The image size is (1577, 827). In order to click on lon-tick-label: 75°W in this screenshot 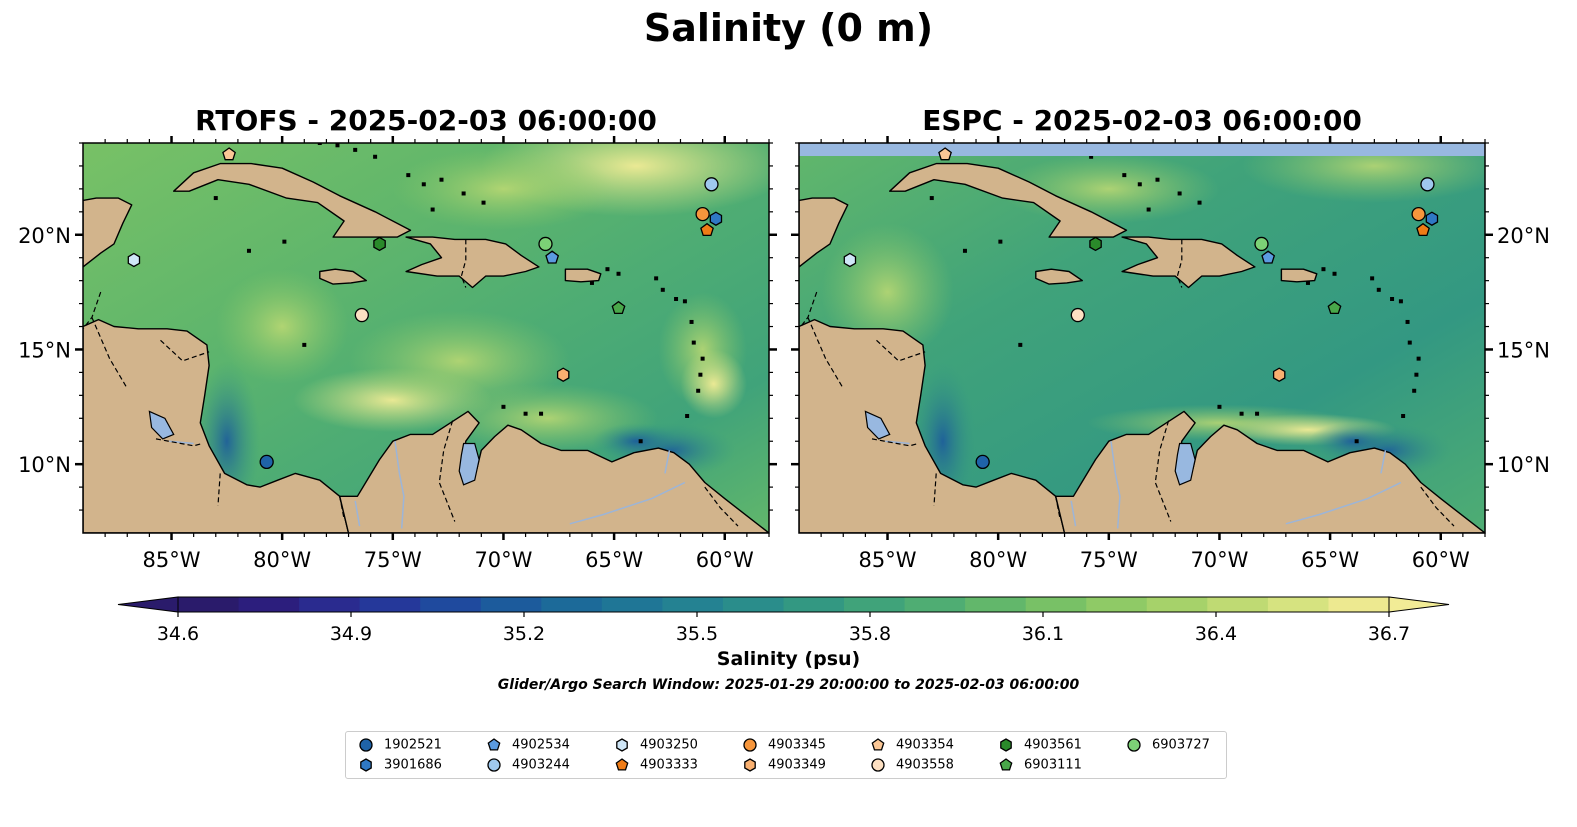, I will do `click(393, 560)`.